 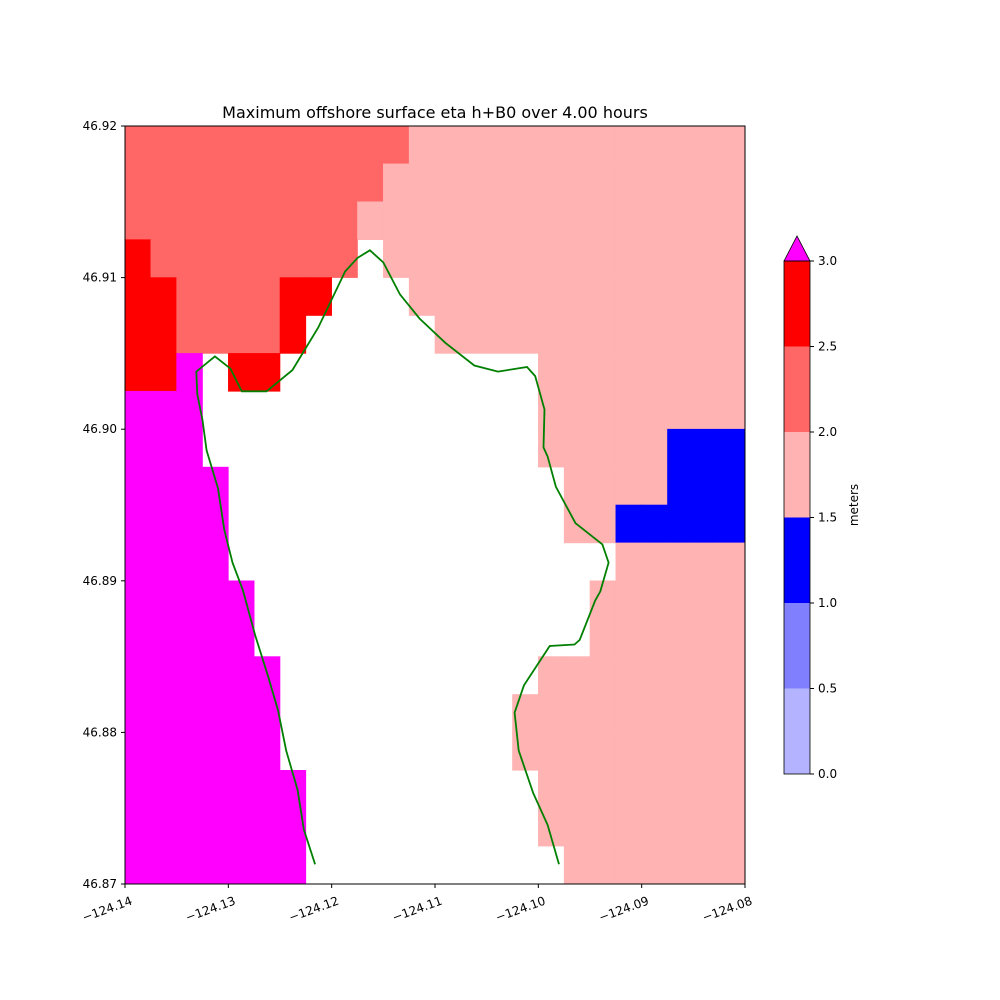 I want to click on x-tick-label: −124.10, so click(x=521, y=909).